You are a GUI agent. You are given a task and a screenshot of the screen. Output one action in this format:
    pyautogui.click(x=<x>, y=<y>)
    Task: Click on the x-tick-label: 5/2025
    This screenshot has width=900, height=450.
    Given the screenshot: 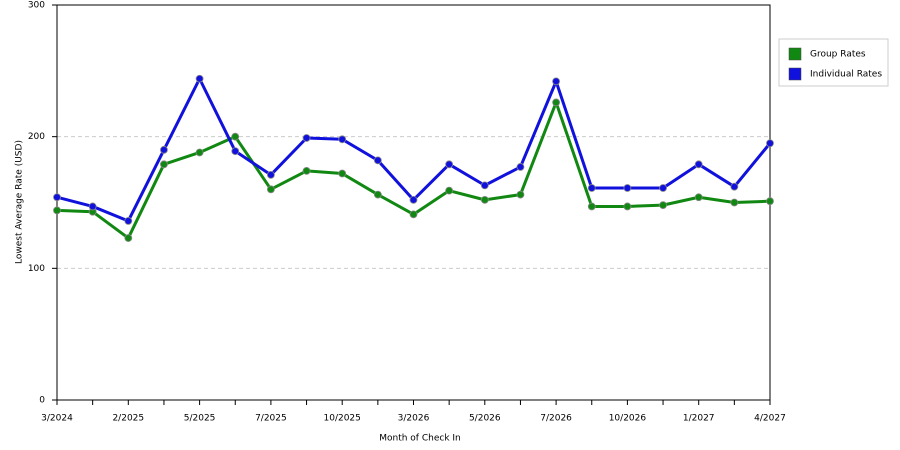 What is the action you would take?
    pyautogui.click(x=200, y=419)
    